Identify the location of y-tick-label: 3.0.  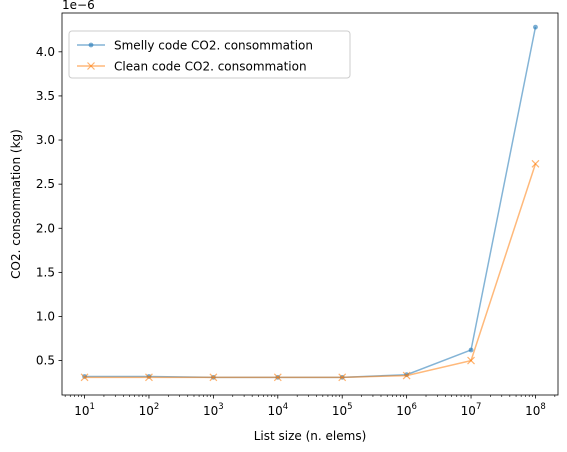
(45, 140).